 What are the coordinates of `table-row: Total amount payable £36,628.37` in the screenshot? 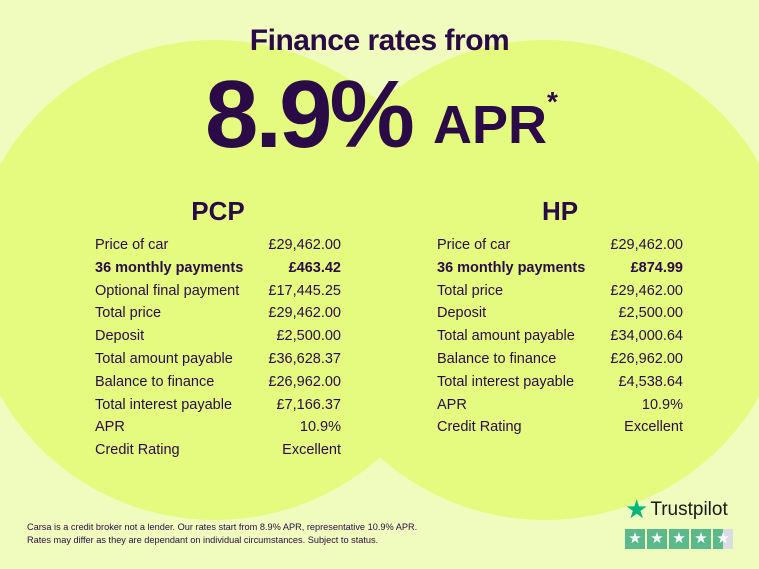 It's located at (218, 362).